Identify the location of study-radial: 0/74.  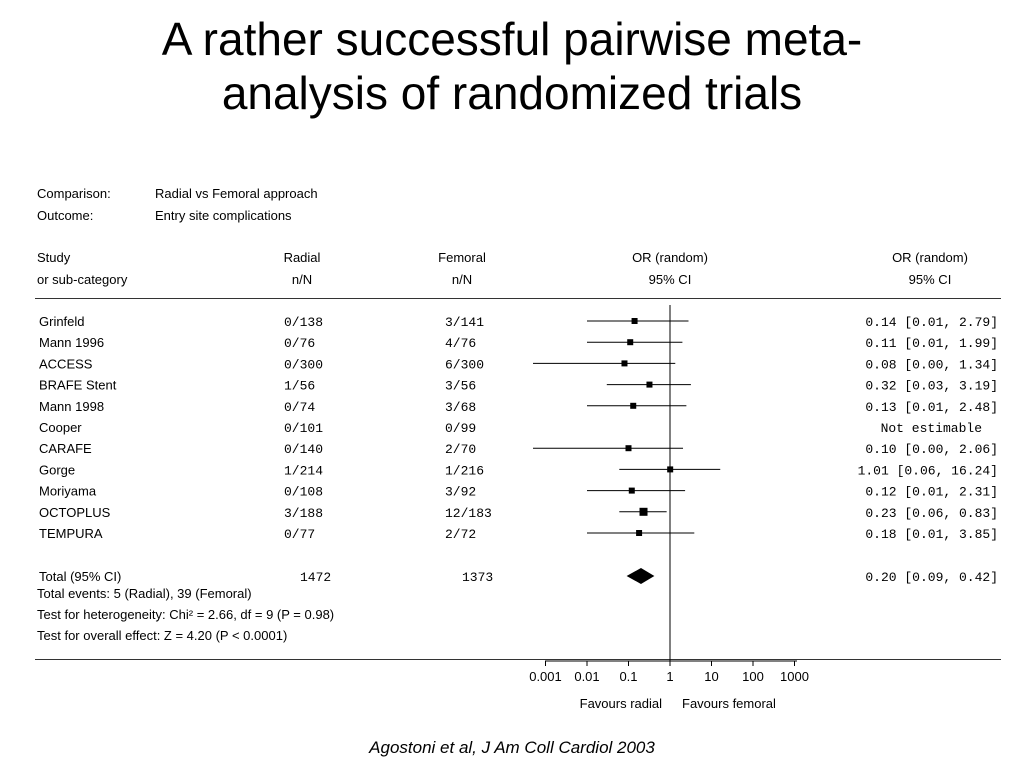
(299, 407).